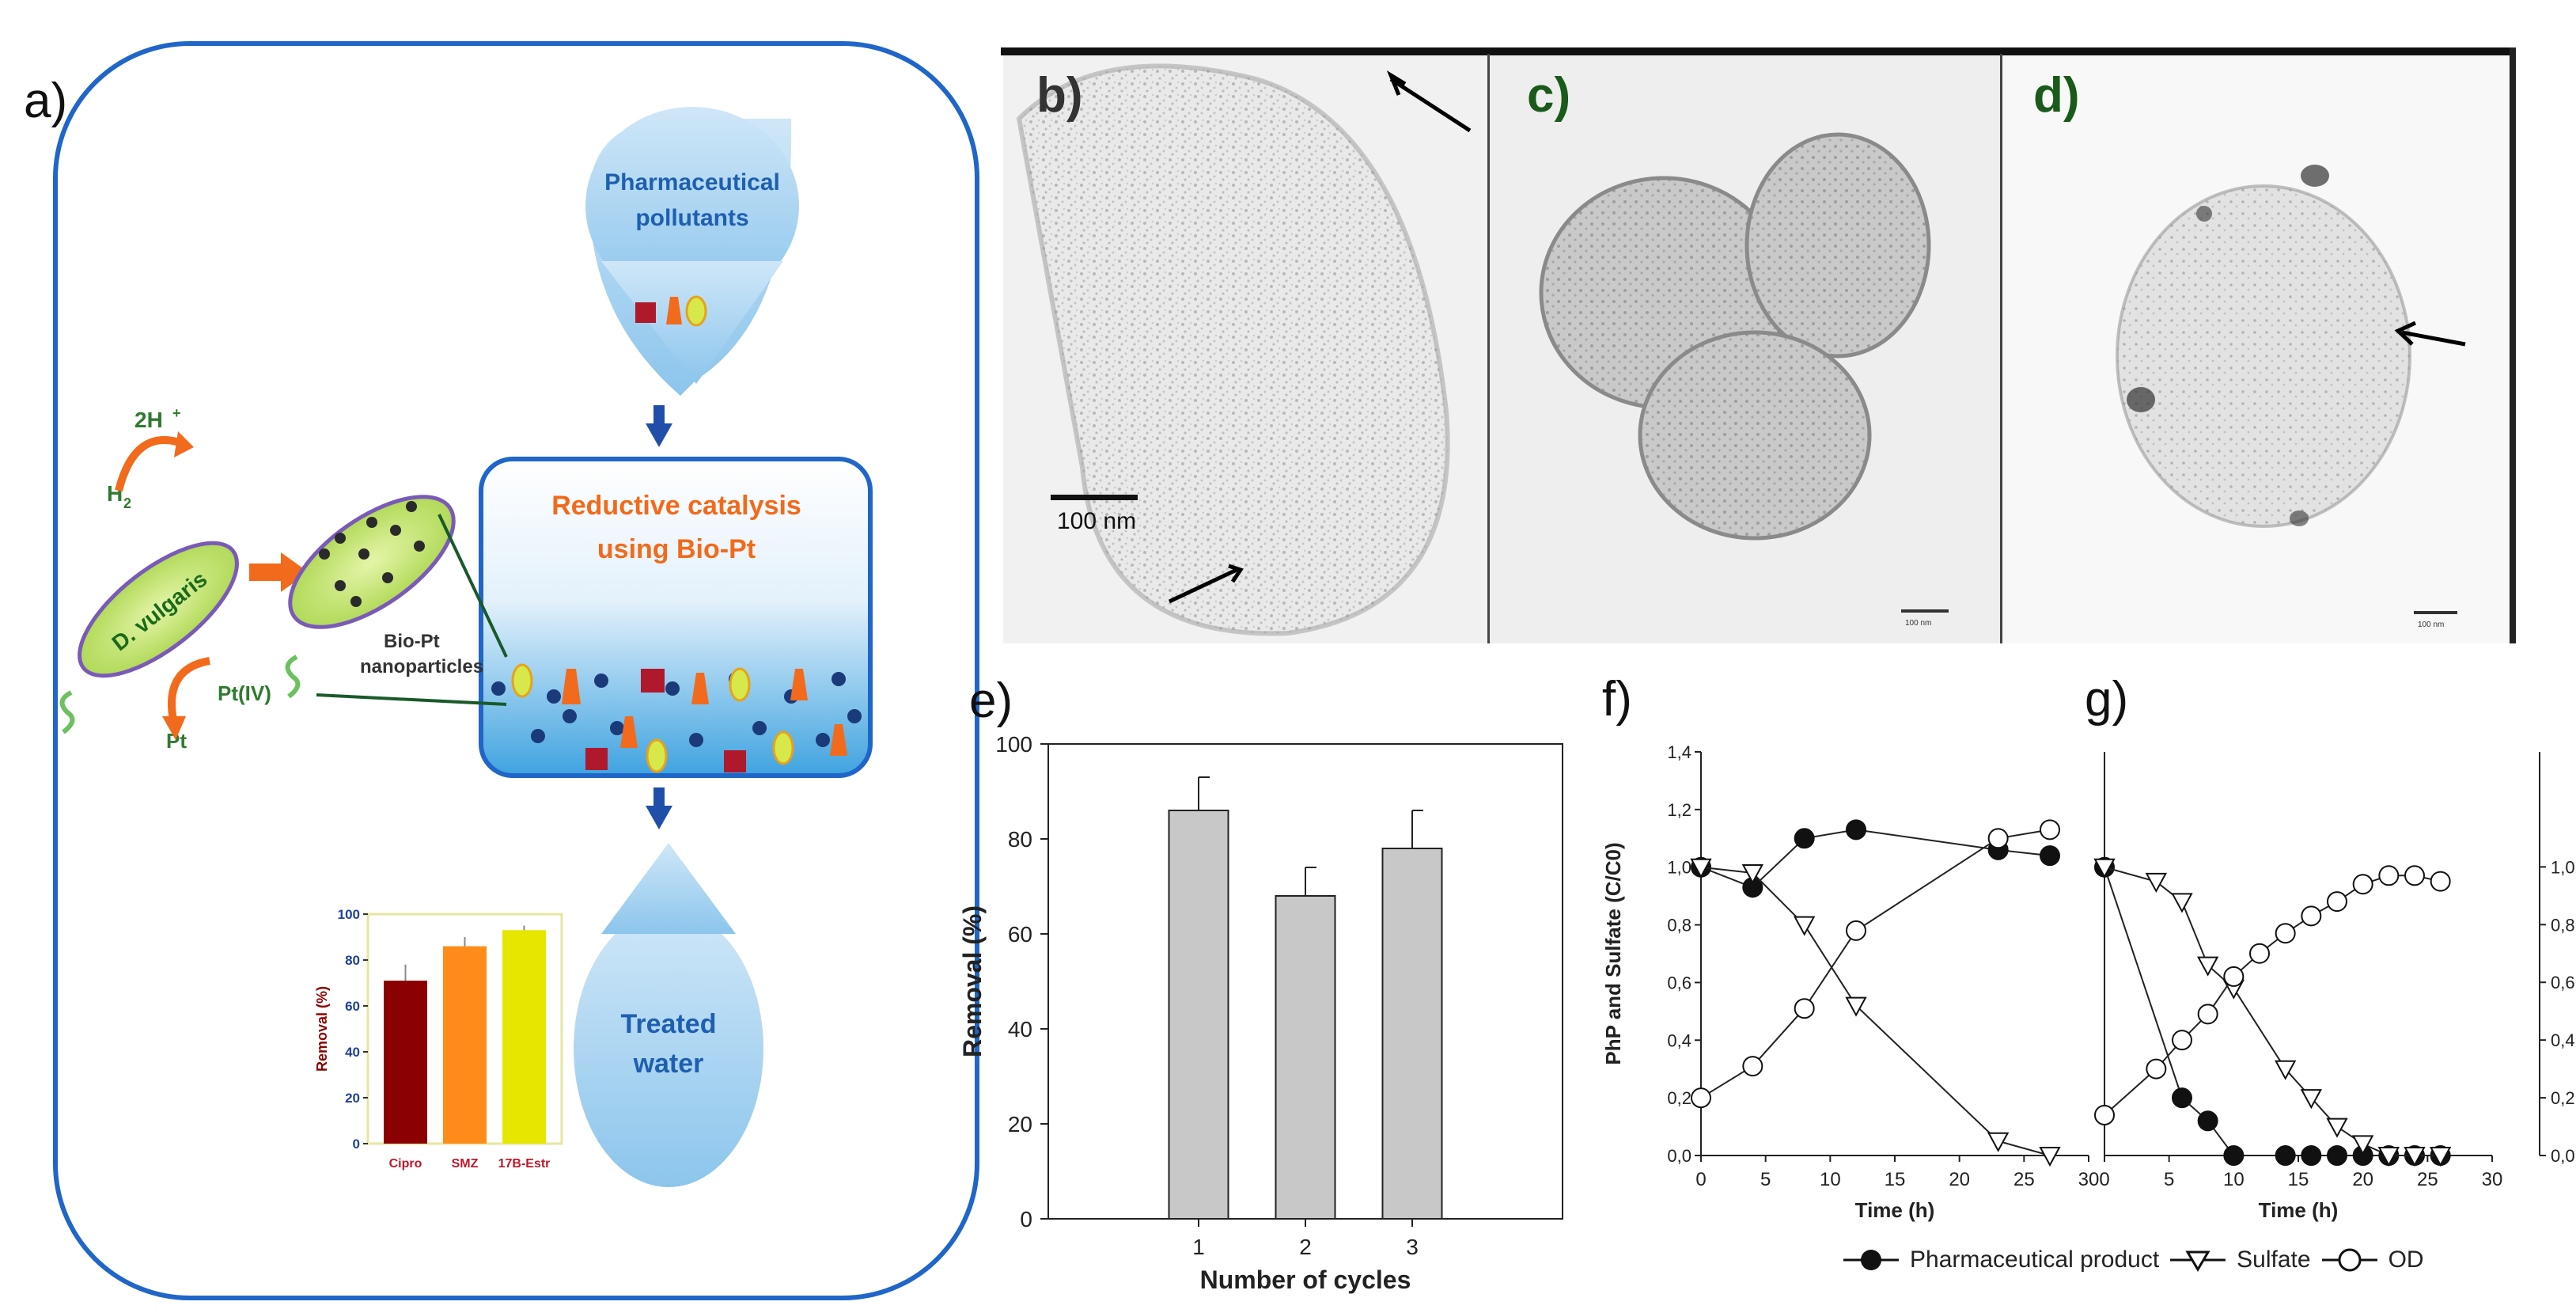 This screenshot has height=1313, width=2576. What do you see at coordinates (1875, 1011) in the screenshot?
I see `f-series-line` at bounding box center [1875, 1011].